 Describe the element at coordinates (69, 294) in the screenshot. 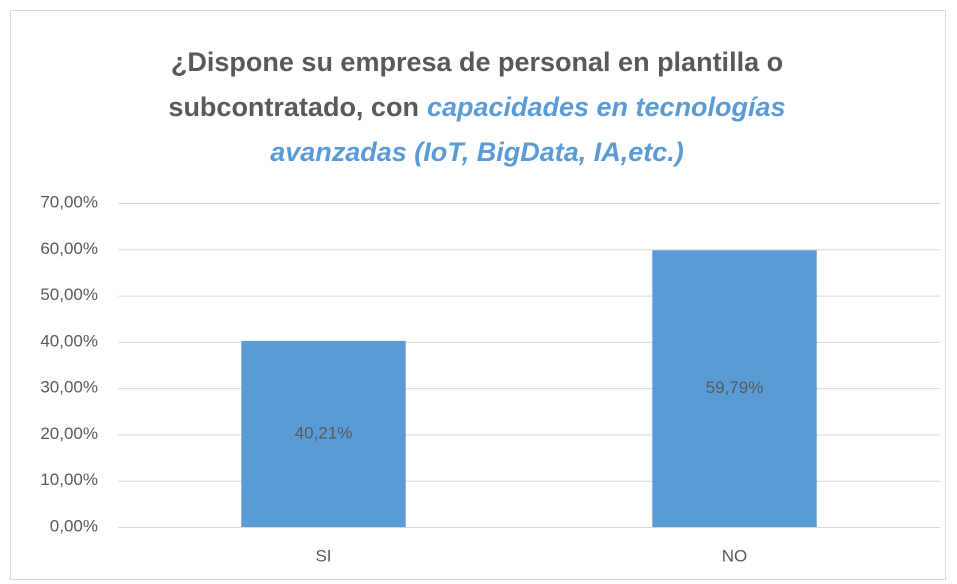

I see `y-tick-label: 50,00%` at that location.